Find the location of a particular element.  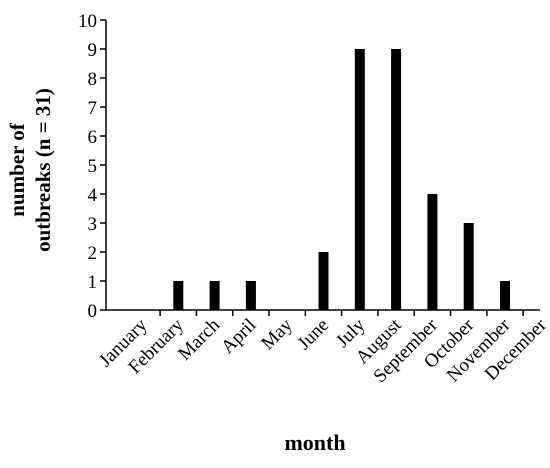

y-tick-label: 9 is located at coordinates (93, 50).